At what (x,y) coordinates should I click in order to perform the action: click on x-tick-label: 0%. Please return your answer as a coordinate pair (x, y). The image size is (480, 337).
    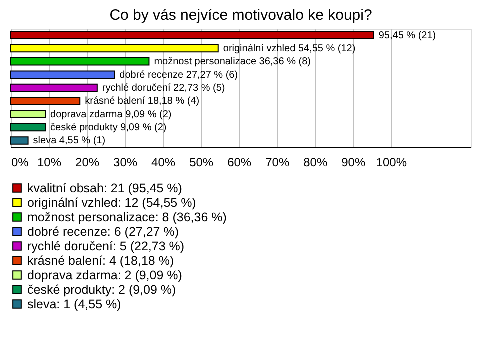
    Looking at the image, I should click on (21, 163).